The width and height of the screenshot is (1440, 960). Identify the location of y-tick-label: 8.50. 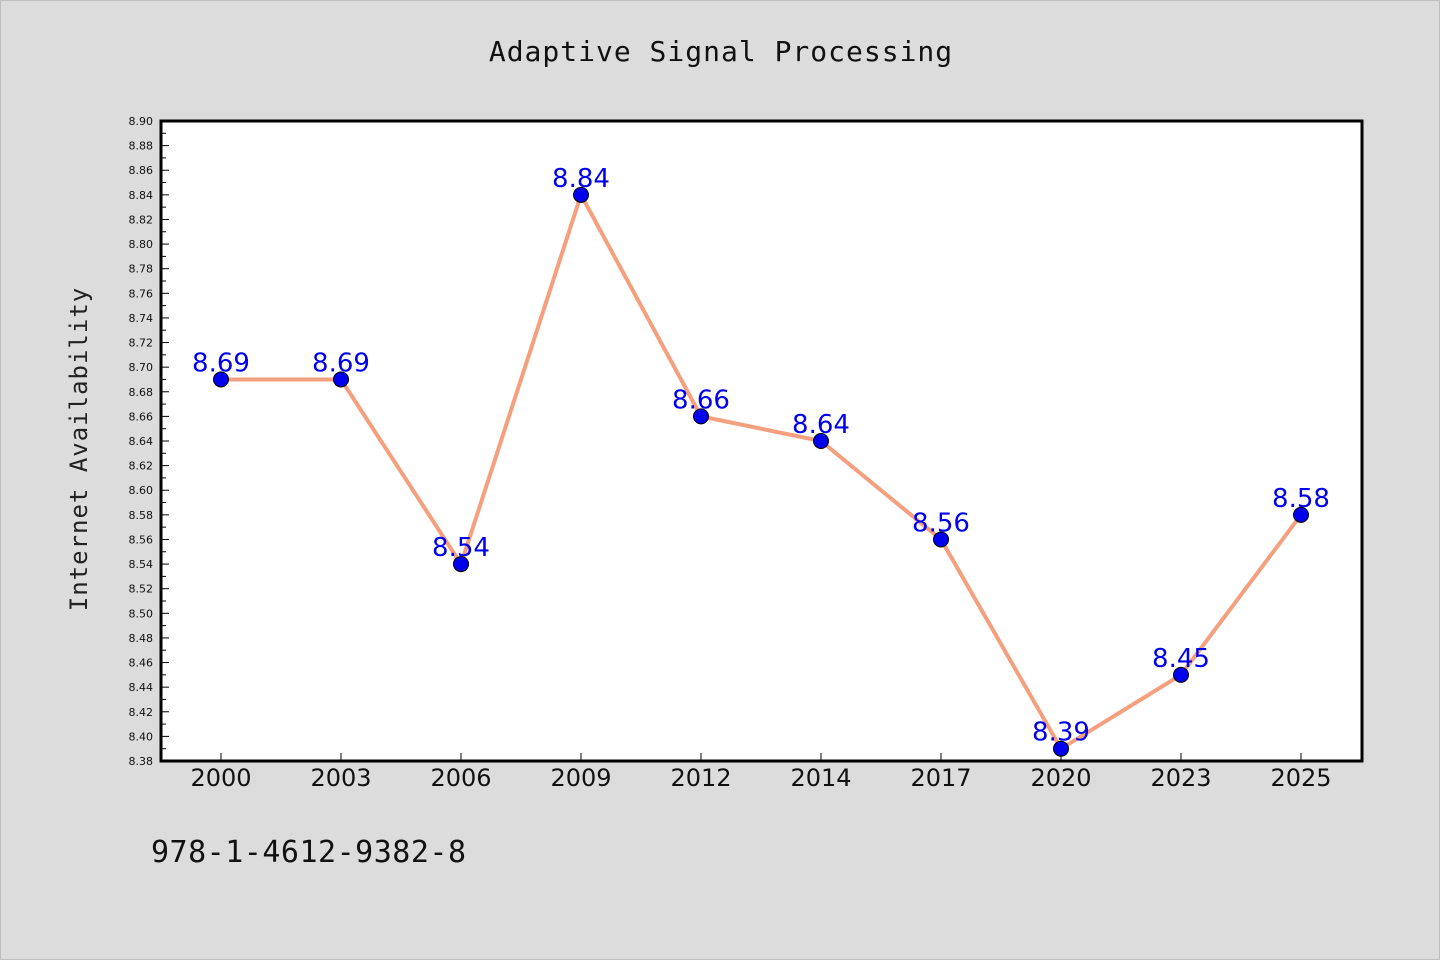
(141, 613).